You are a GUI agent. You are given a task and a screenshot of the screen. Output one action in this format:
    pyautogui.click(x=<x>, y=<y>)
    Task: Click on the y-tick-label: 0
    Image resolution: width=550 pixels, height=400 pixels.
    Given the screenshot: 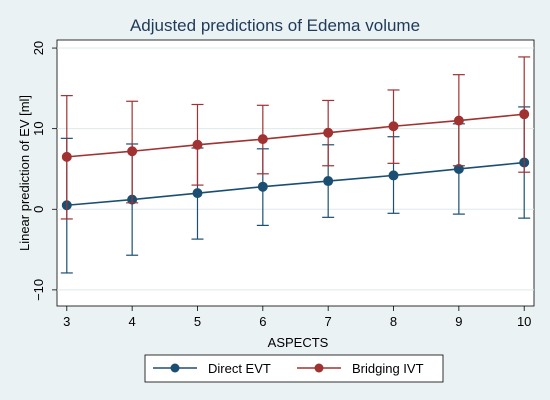 What is the action you would take?
    pyautogui.click(x=38, y=209)
    